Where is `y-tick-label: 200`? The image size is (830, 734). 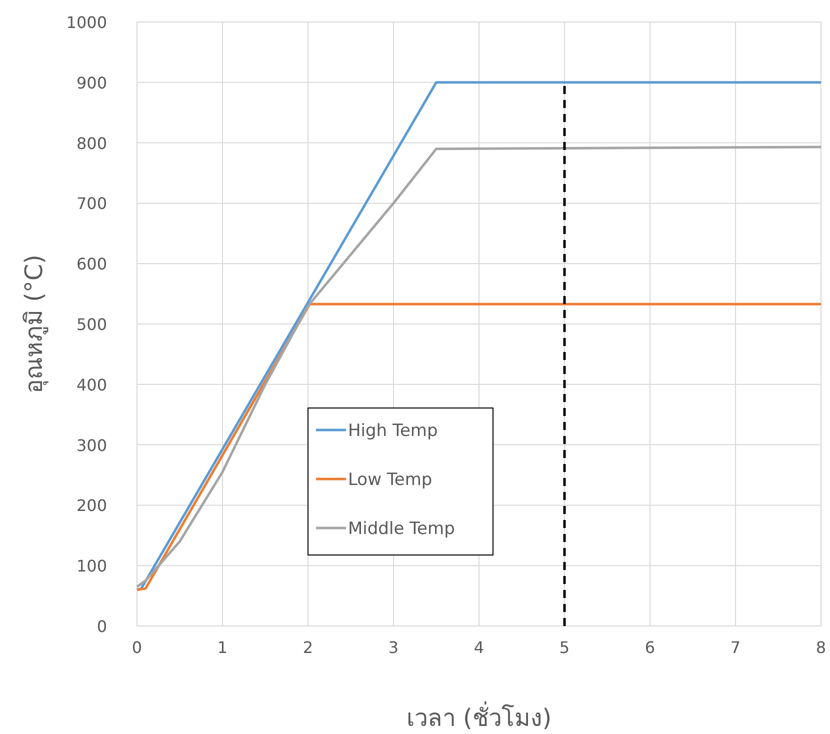
y-tick-label: 200 is located at coordinates (91, 506).